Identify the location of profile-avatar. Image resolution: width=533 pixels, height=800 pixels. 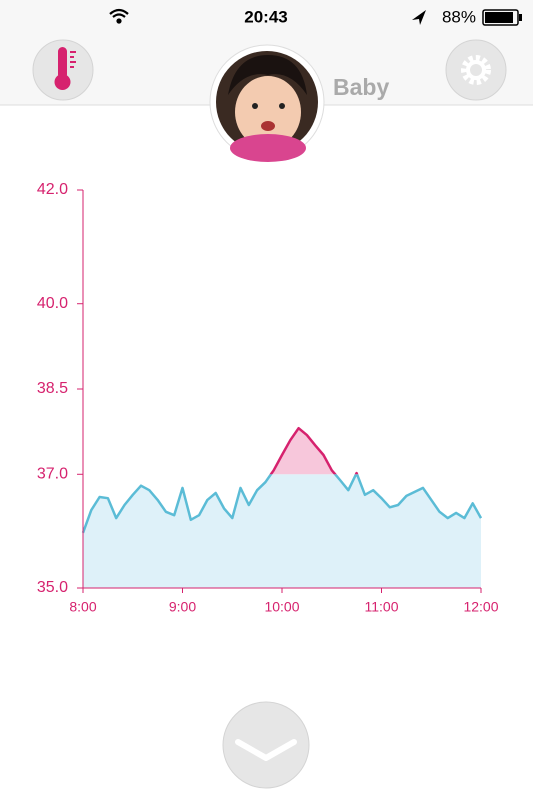
(267, 103).